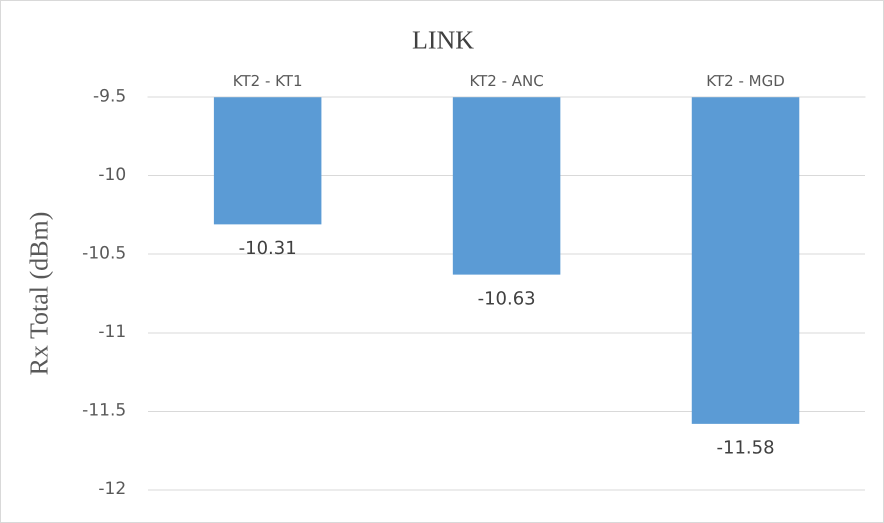  I want to click on y-tick-label: -11, so click(112, 332).